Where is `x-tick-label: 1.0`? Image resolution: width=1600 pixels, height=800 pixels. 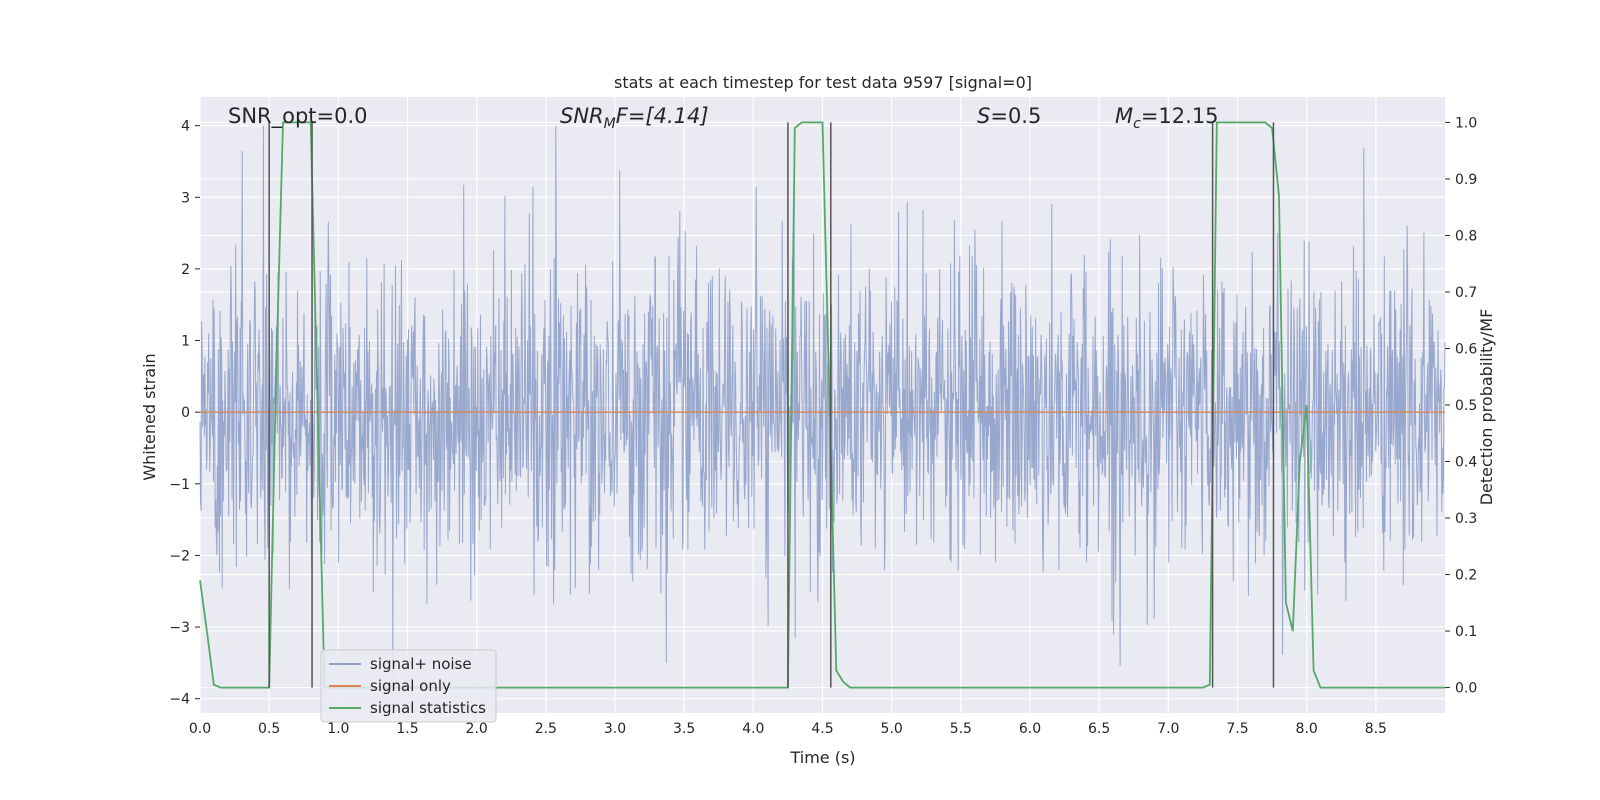
x-tick-label: 1.0 is located at coordinates (338, 729).